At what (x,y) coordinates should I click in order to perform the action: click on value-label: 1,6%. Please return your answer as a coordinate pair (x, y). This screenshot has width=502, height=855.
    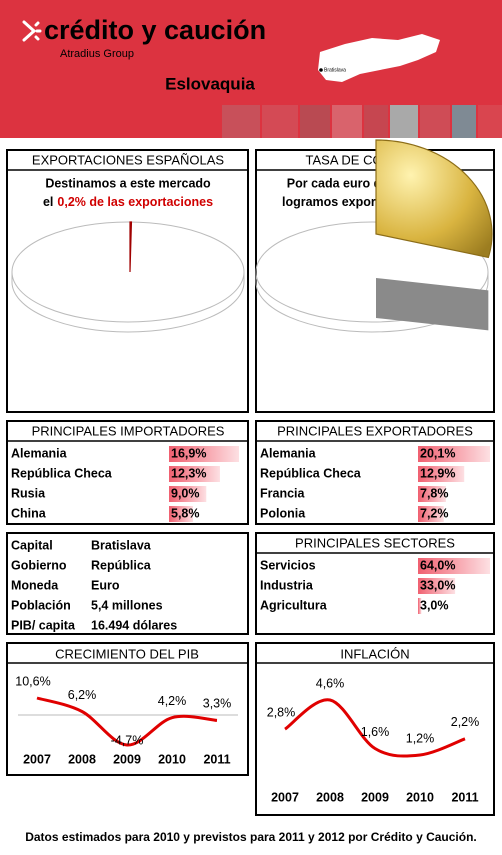
    Looking at the image, I should click on (375, 732).